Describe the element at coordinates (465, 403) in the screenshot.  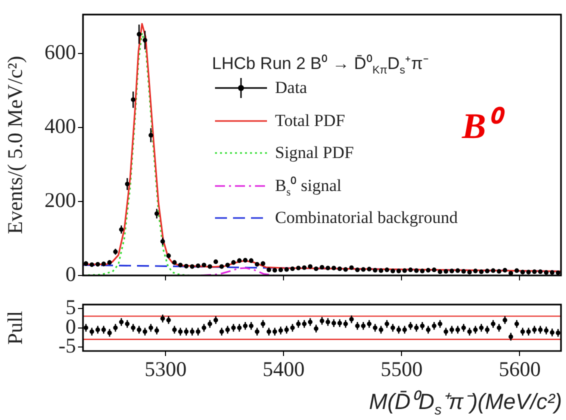
I see `x-axis-title: M(D̄⁰D$_{s}$⁺π⁻)(MeV/c²)` at that location.